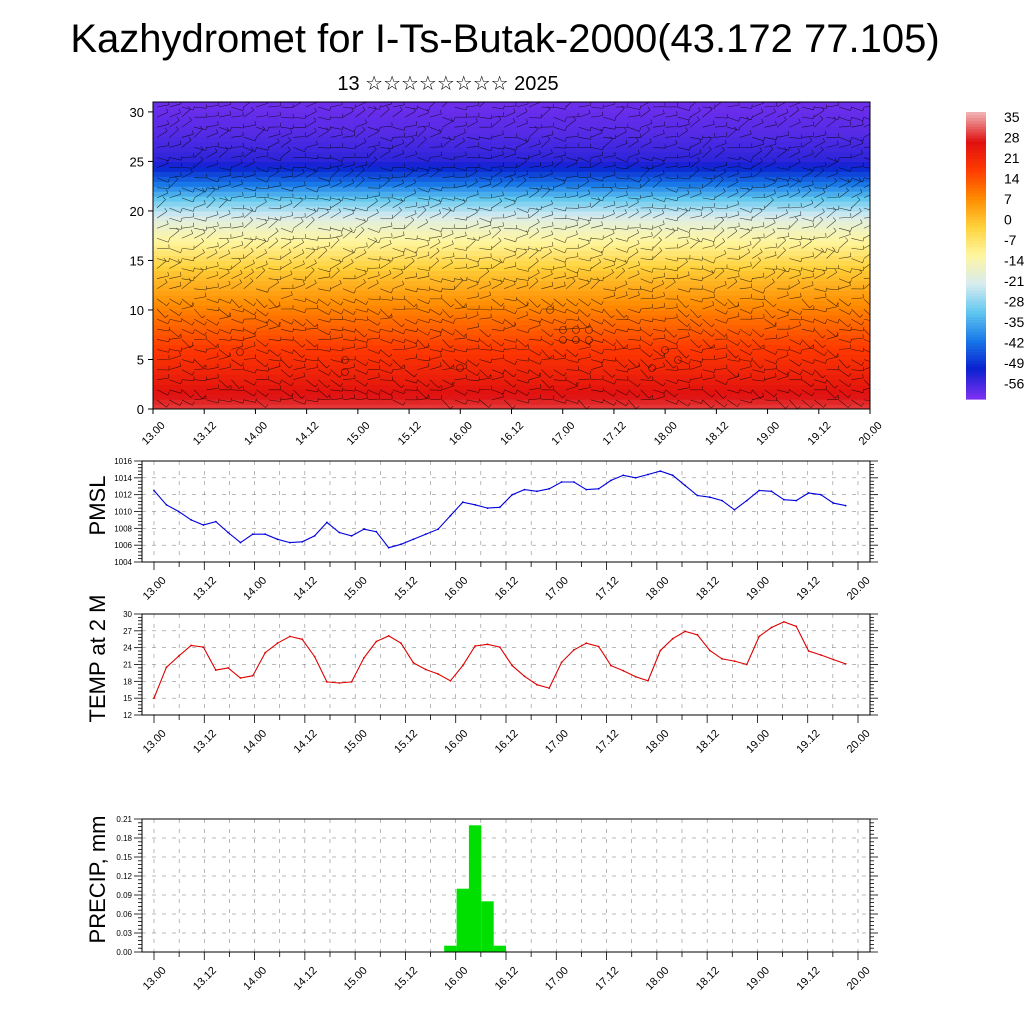 Image resolution: width=1024 pixels, height=1024 pixels. What do you see at coordinates (1012, 138) in the screenshot?
I see `colorbar-label: 28` at bounding box center [1012, 138].